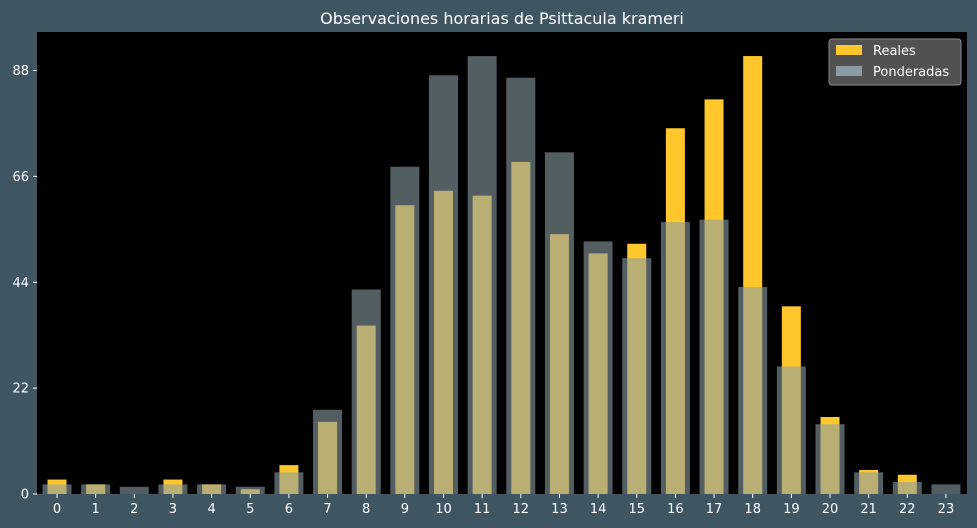 The image size is (977, 528). Describe the element at coordinates (946, 509) in the screenshot. I see `x-tick-label: 23` at that location.